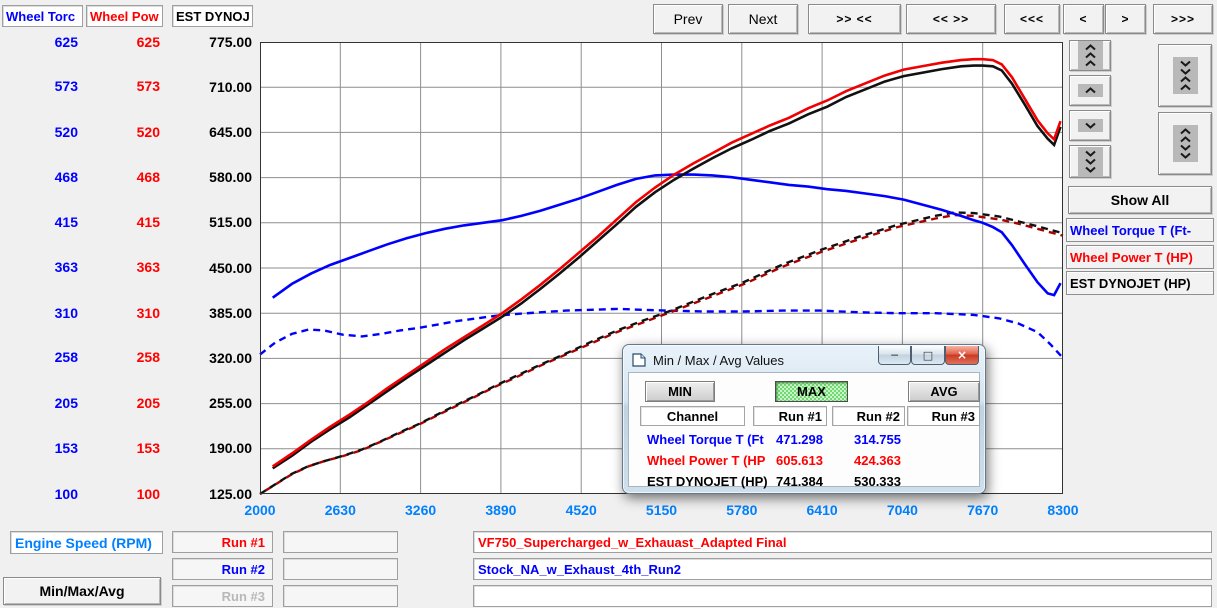  I want to click on y-tick-label: 775.00, so click(230, 41).